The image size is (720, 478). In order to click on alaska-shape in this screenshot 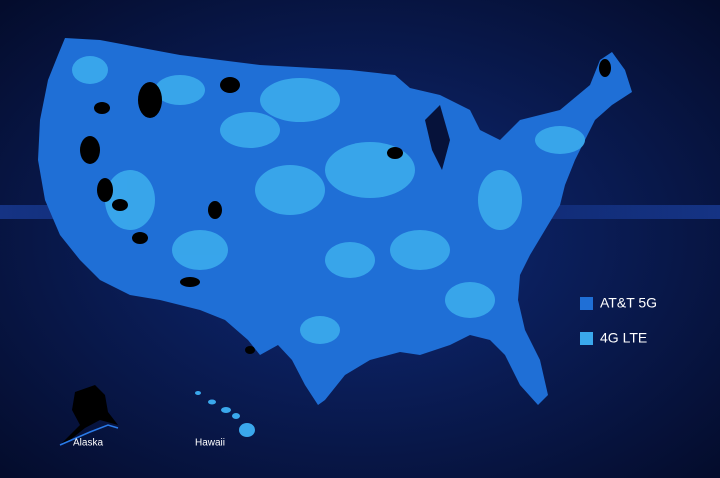, I will do `click(89, 415)`.